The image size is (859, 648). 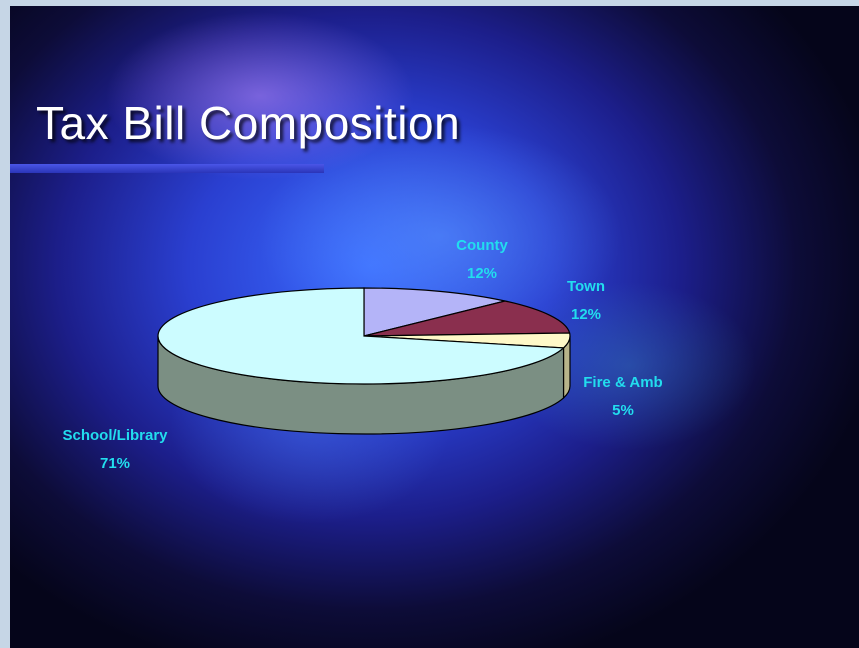 I want to click on pie-slice-county, so click(x=434, y=312).